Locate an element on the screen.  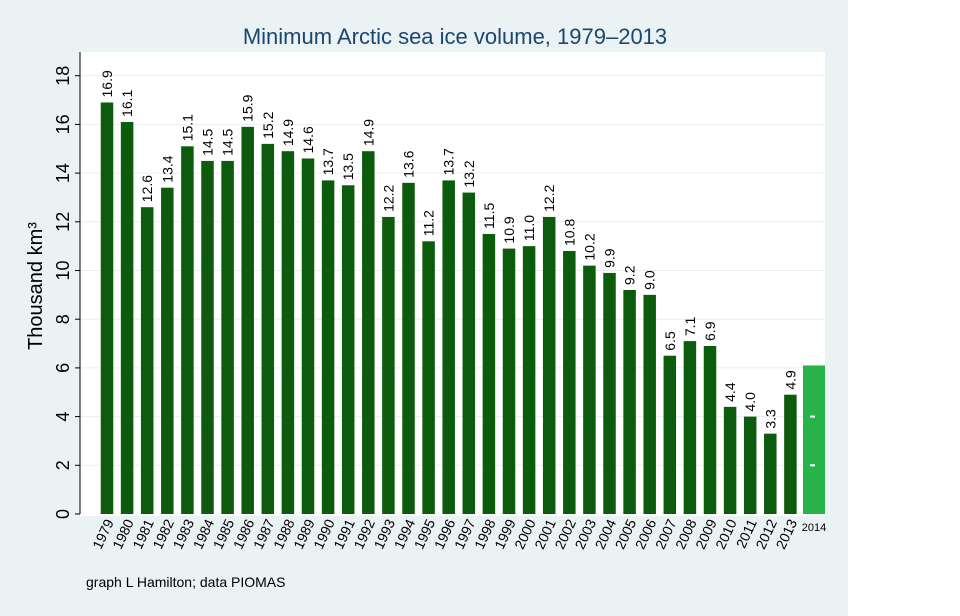
y-tick-label: 4 is located at coordinates (63, 417).